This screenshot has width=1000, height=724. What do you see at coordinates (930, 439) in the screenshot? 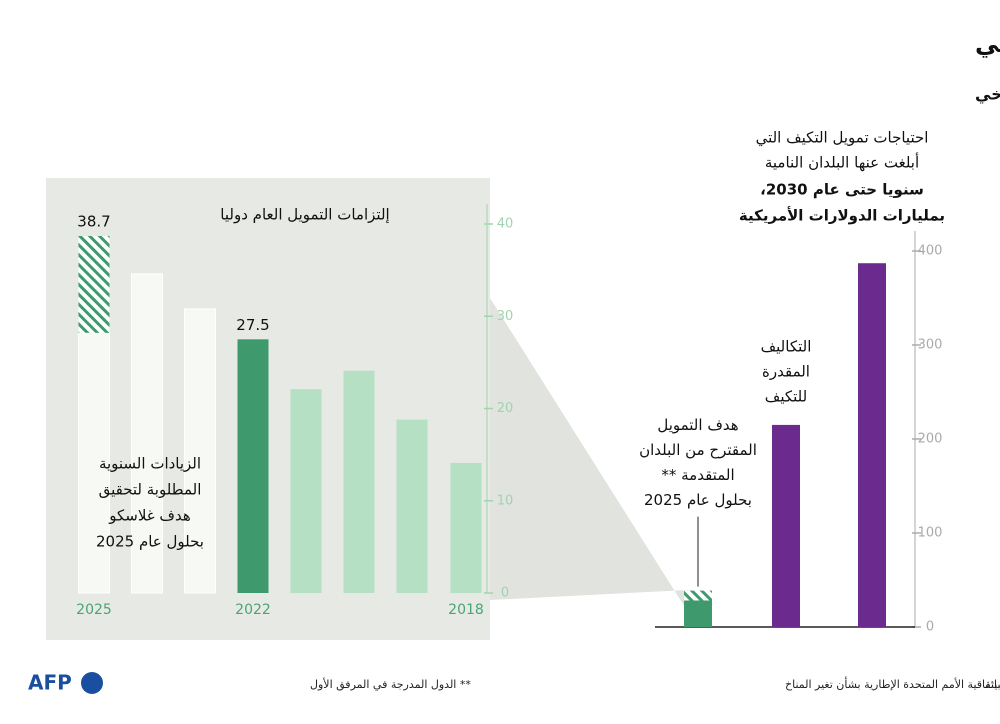
I see `y-tick-label: 200` at bounding box center [930, 439].